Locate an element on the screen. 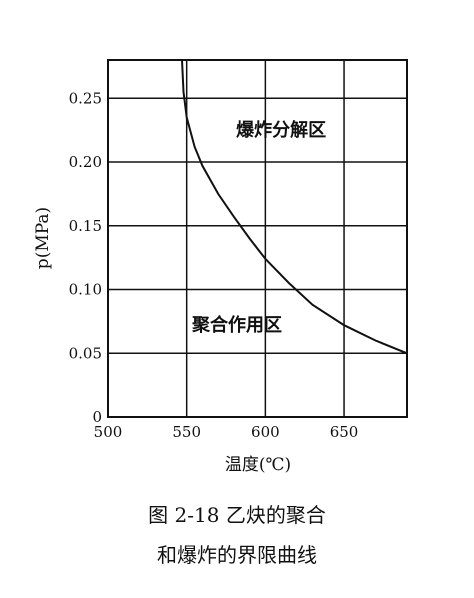 The image size is (474, 598). figure-caption-line1: 图 2-18 乙炔的聚合 is located at coordinates (237, 515).